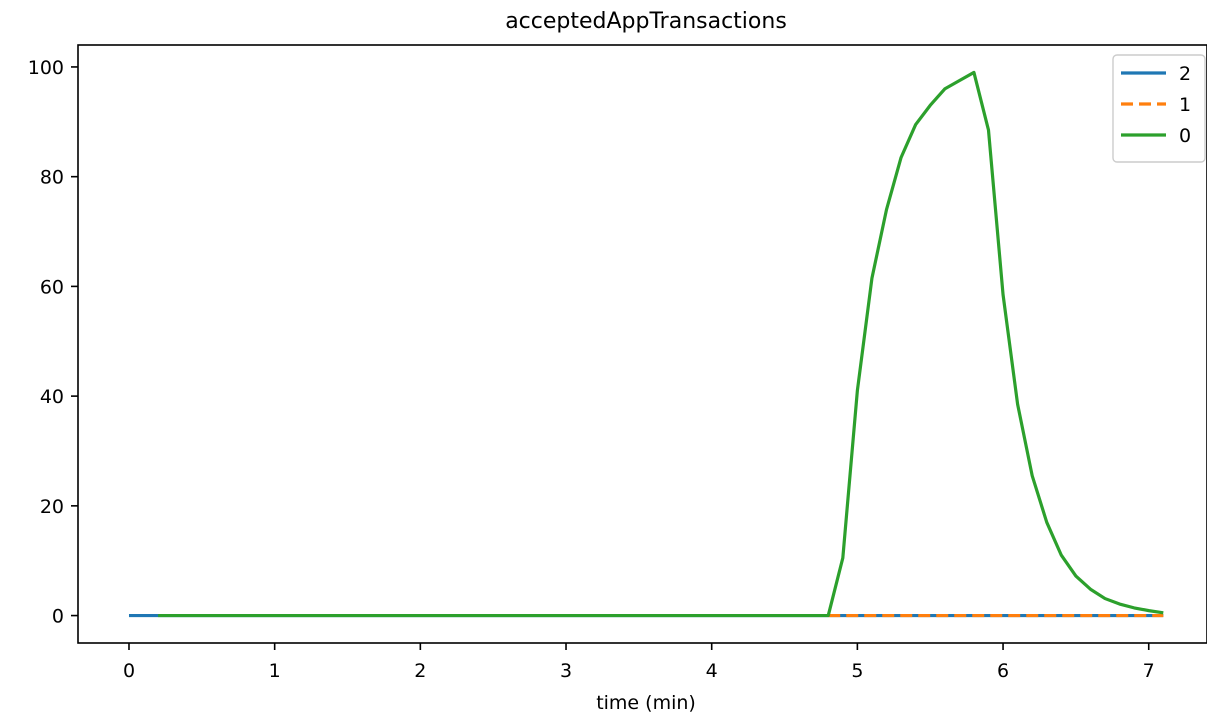  I want to click on x-tick-label: 5, so click(857, 671).